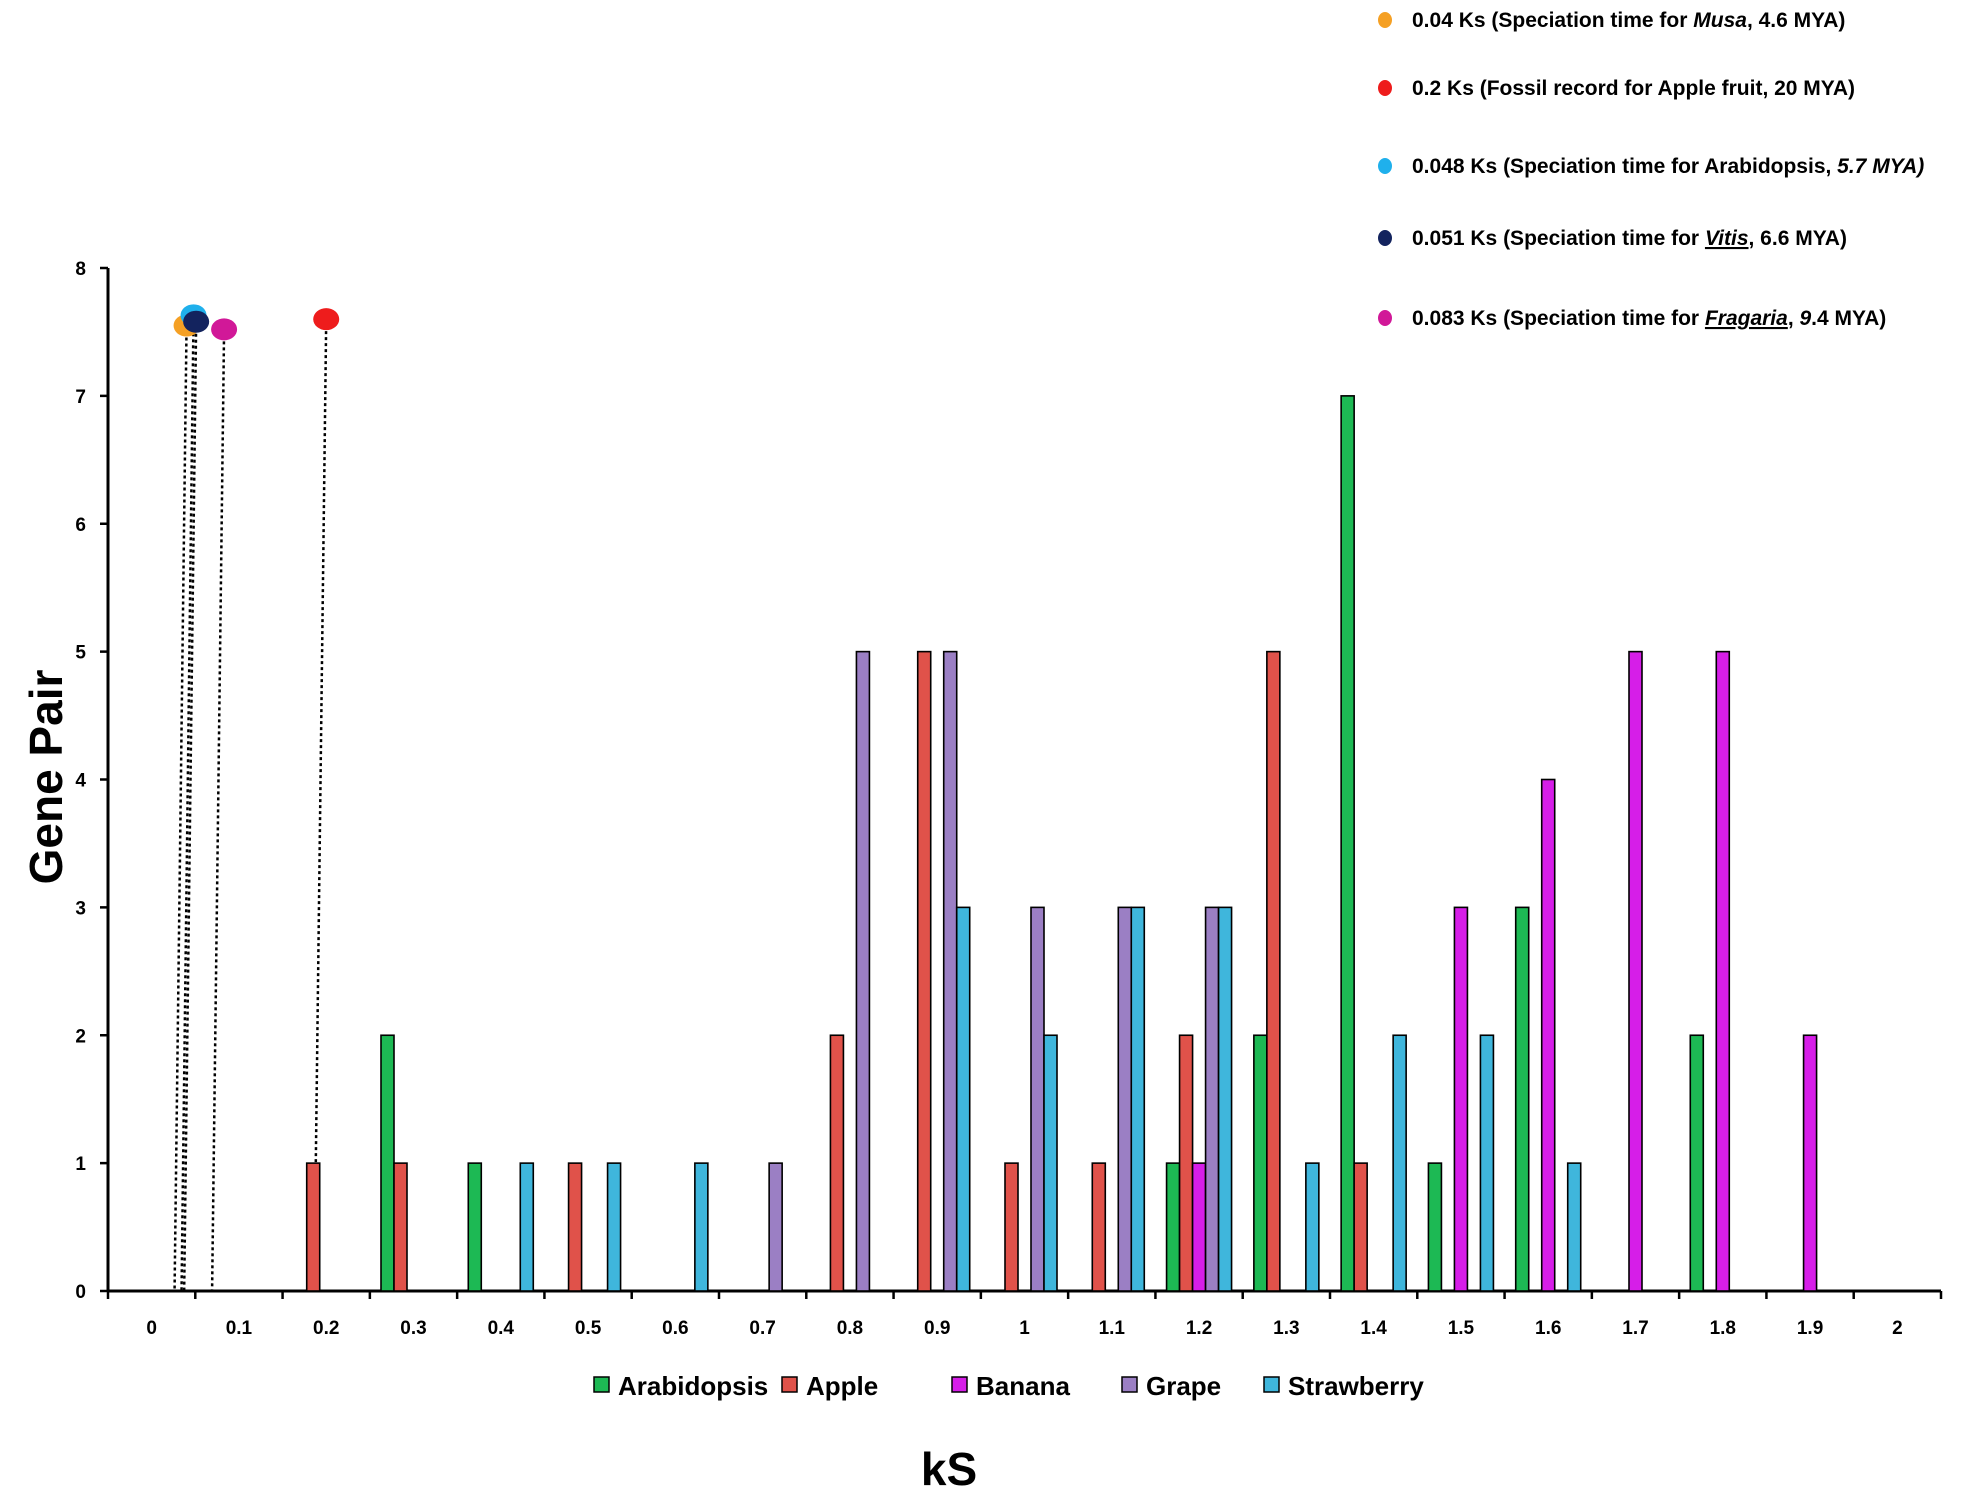 Image resolution: width=1979 pixels, height=1497 pixels. What do you see at coordinates (80, 1292) in the screenshot?
I see `y-tick-label: 0` at bounding box center [80, 1292].